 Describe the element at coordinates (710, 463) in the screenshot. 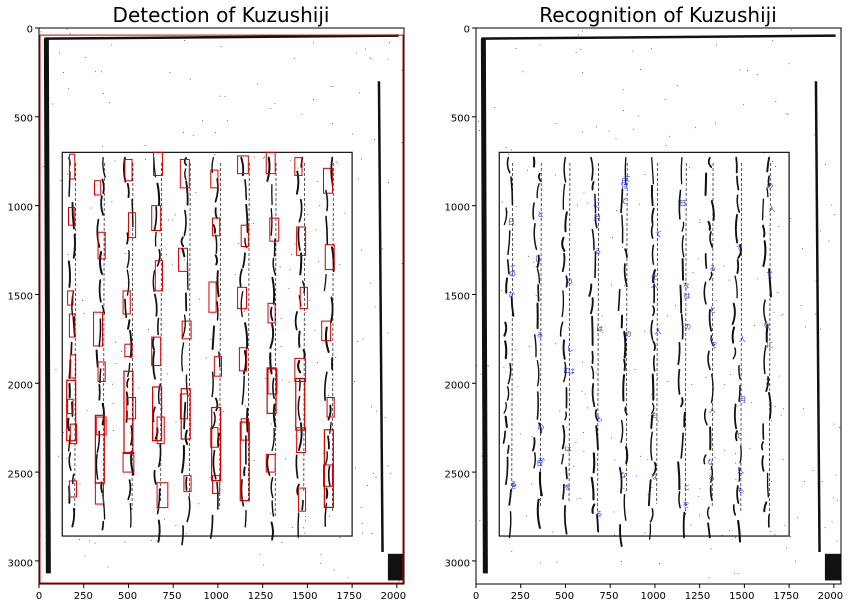

I see `recognition-label: な` at that location.